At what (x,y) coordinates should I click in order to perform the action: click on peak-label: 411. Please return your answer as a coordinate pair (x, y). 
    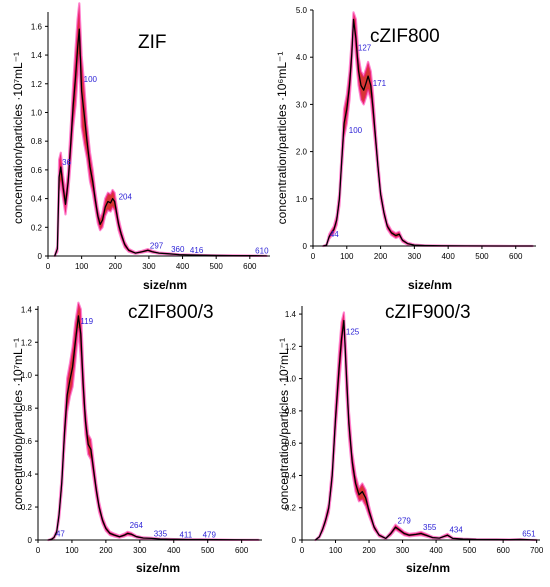
    Looking at the image, I should click on (185, 534).